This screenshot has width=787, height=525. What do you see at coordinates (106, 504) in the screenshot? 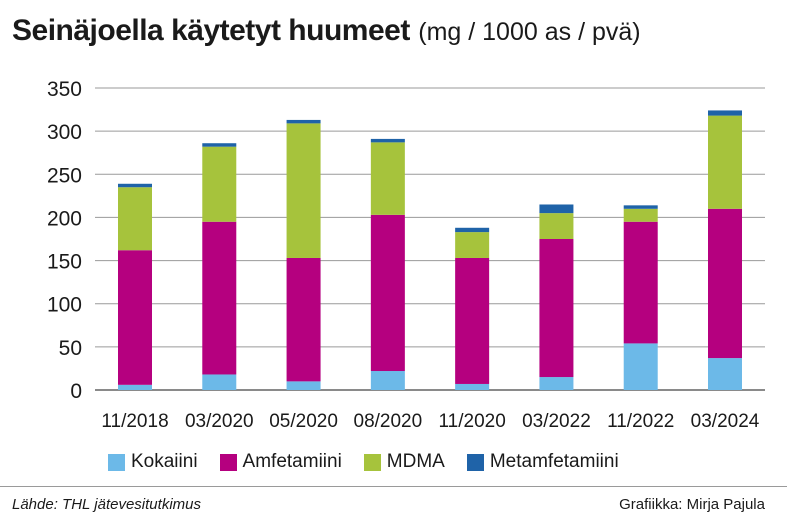
I see `source-note: Lähde: THL jätevesitutkimus` at bounding box center [106, 504].